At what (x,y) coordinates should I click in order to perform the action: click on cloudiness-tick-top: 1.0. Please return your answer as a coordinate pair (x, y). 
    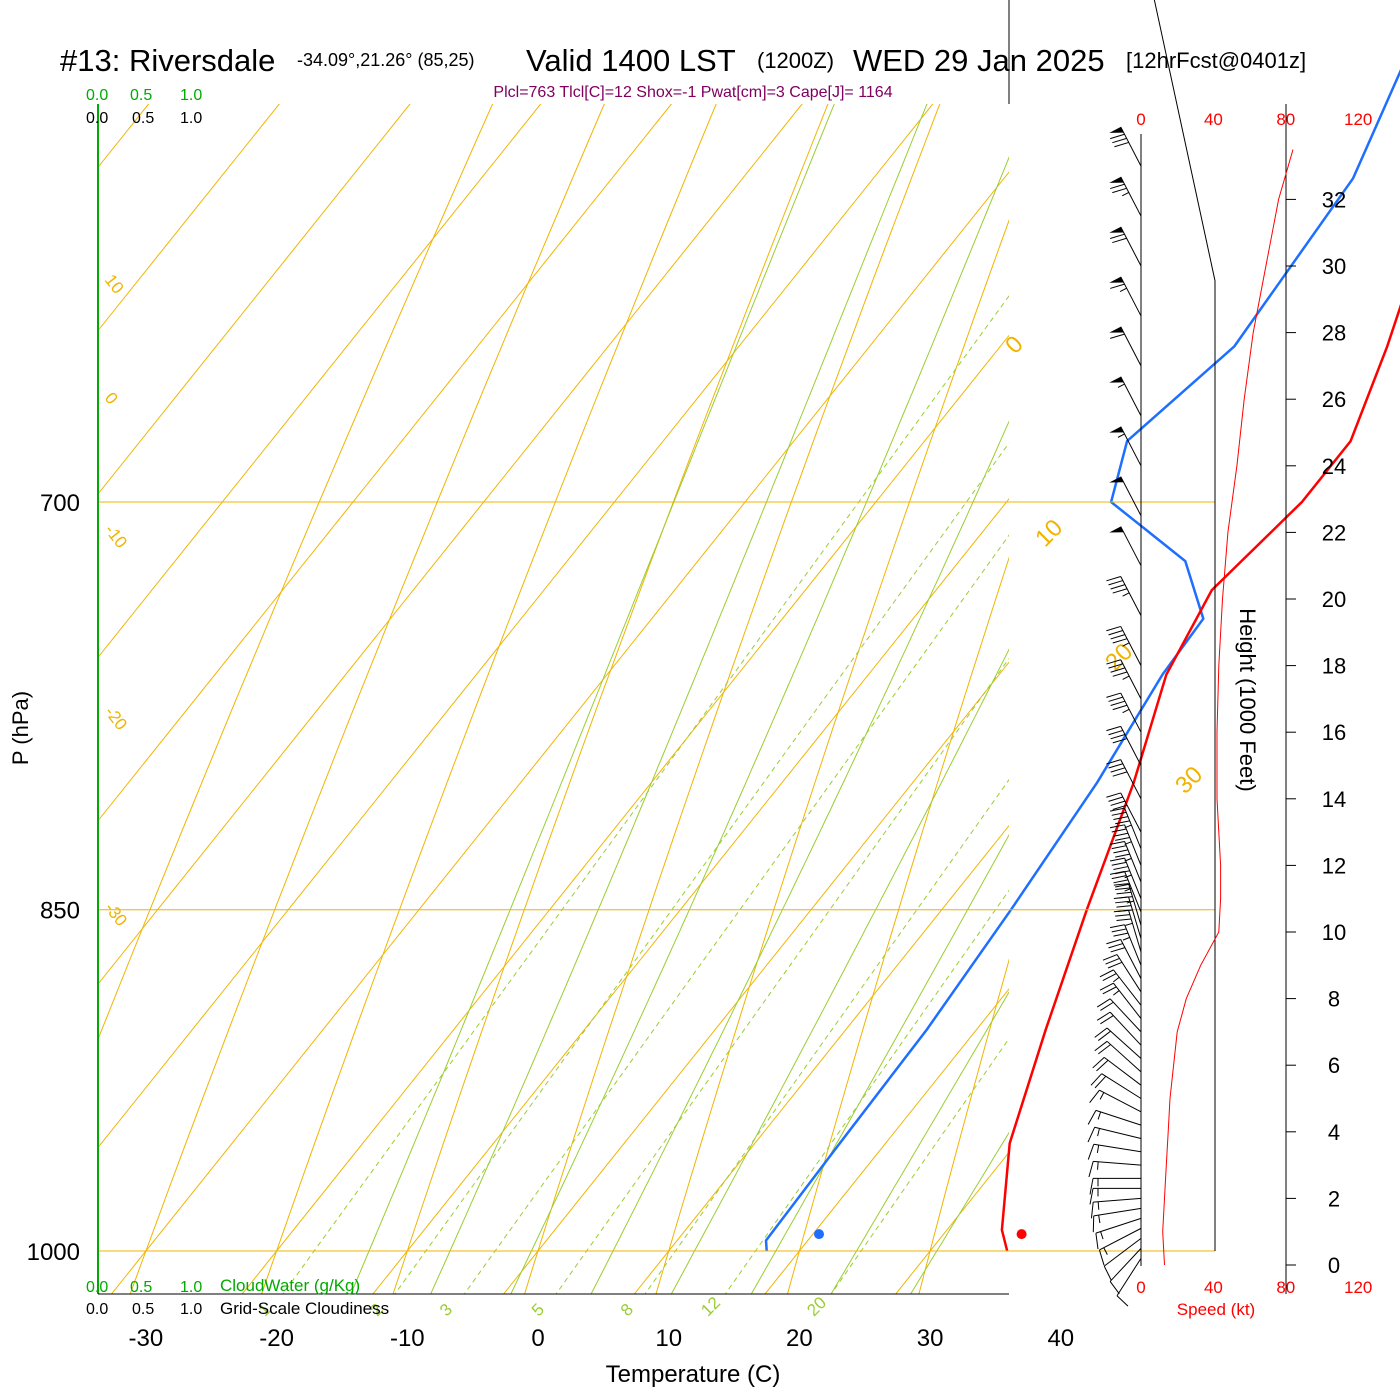
    Looking at the image, I should click on (191, 118).